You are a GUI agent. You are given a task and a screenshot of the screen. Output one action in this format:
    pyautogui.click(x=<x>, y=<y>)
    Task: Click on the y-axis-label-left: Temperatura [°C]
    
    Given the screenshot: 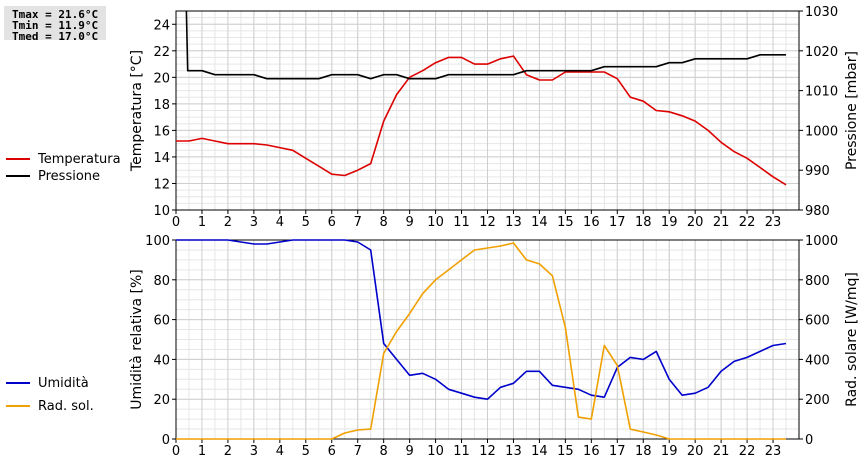 What is the action you would take?
    pyautogui.click(x=137, y=111)
    